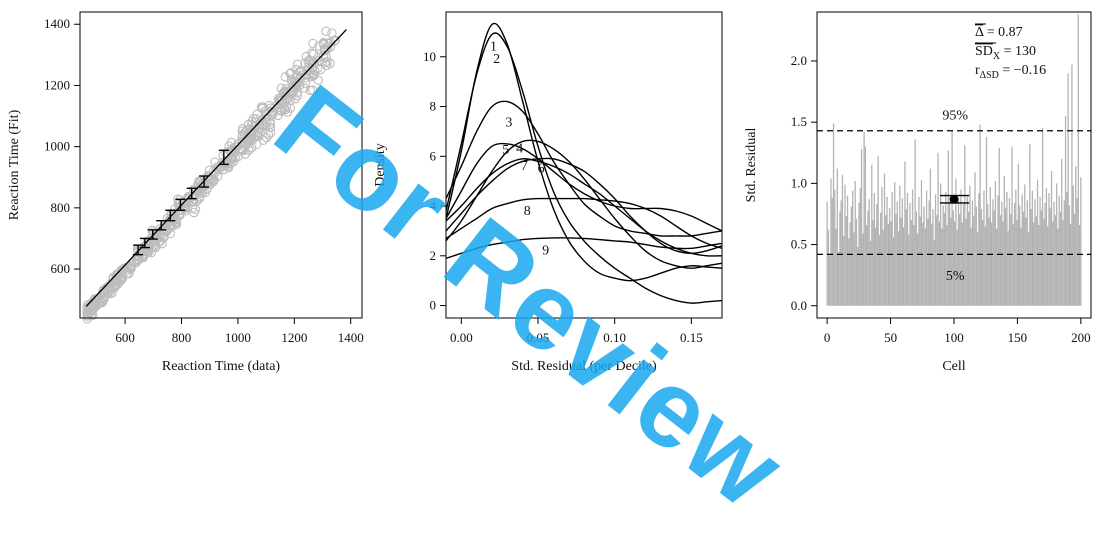 This screenshot has height=534, width=1095. I want to click on curve-group, so click(584, 163).